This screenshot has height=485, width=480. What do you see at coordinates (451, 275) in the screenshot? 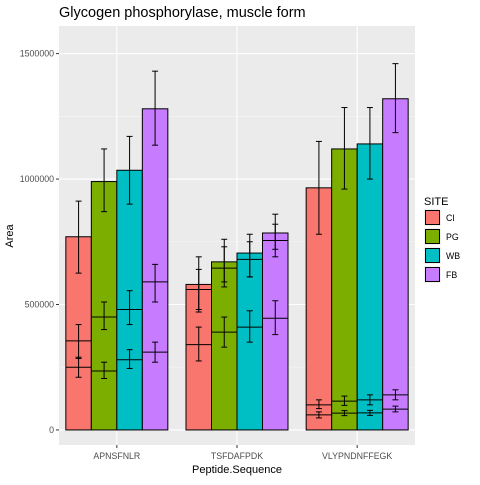
I see `legend-label: FB` at bounding box center [451, 275].